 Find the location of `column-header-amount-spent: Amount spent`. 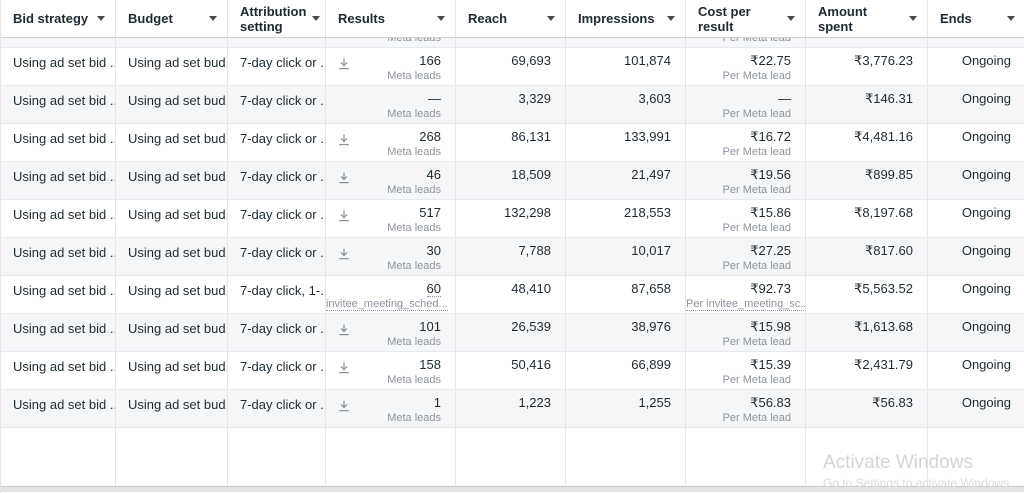

column-header-amount-spent: Amount spent is located at coordinates (867, 18).